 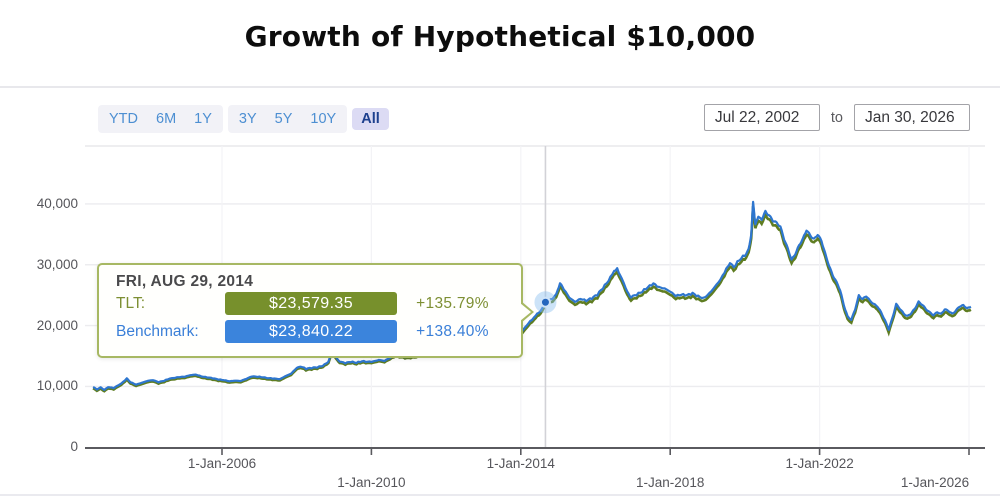 I want to click on range-button-6m: 6M, so click(x=166, y=119).